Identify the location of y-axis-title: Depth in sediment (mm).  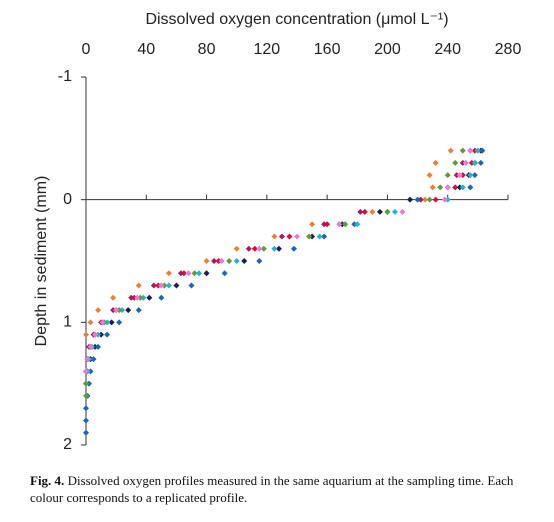
(41, 261).